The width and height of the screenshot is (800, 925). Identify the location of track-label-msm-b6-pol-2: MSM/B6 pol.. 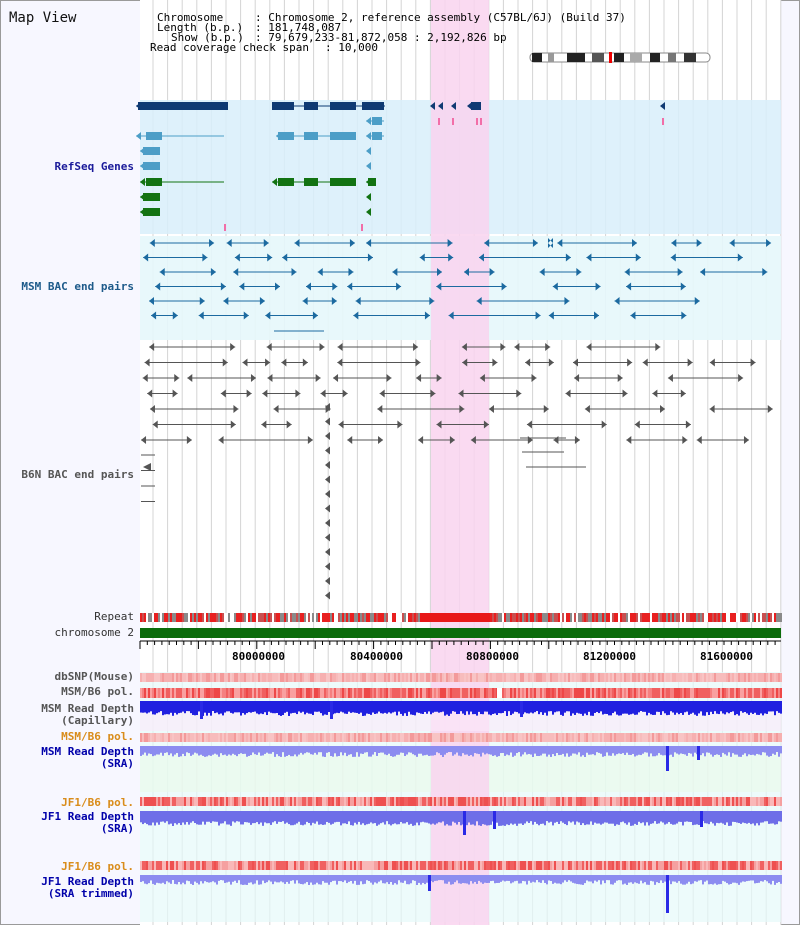
(97, 736).